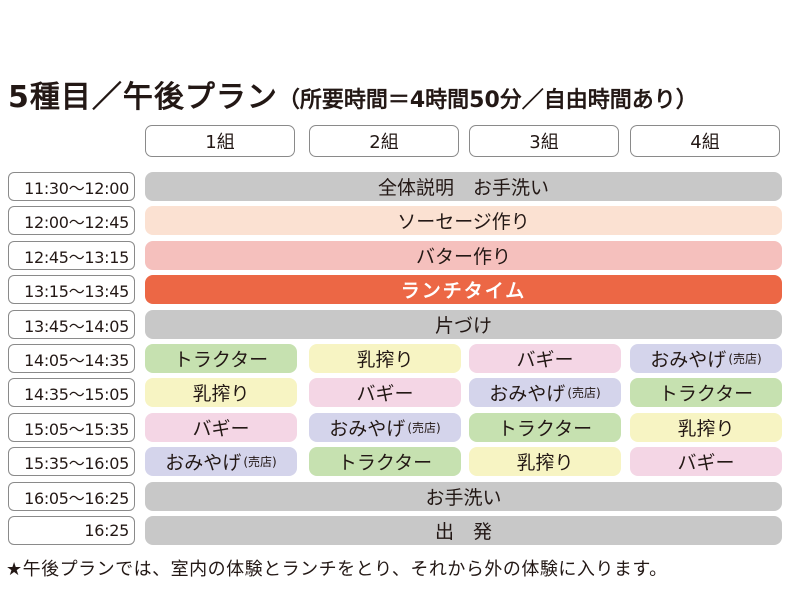  I want to click on time-slot: 11:30〜12:00, so click(71, 186).